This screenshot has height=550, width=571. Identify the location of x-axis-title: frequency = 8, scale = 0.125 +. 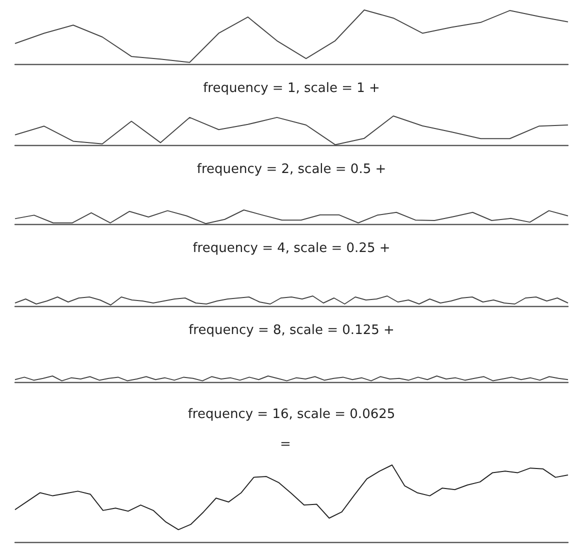
(291, 330).